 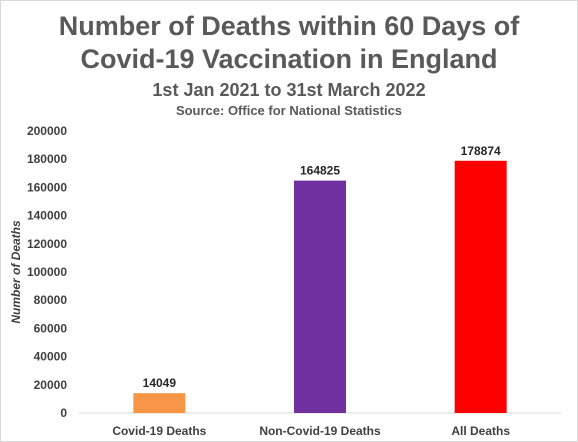 What do you see at coordinates (320, 171) in the screenshot?
I see `data-label: 164825` at bounding box center [320, 171].